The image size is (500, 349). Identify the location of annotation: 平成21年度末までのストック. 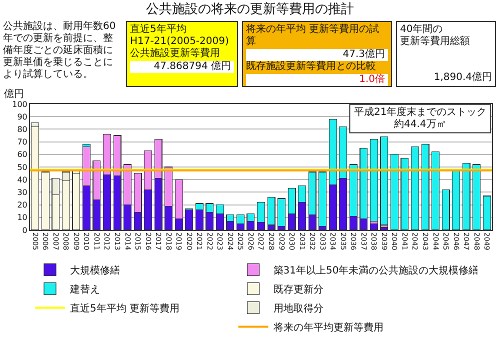
(420, 112).